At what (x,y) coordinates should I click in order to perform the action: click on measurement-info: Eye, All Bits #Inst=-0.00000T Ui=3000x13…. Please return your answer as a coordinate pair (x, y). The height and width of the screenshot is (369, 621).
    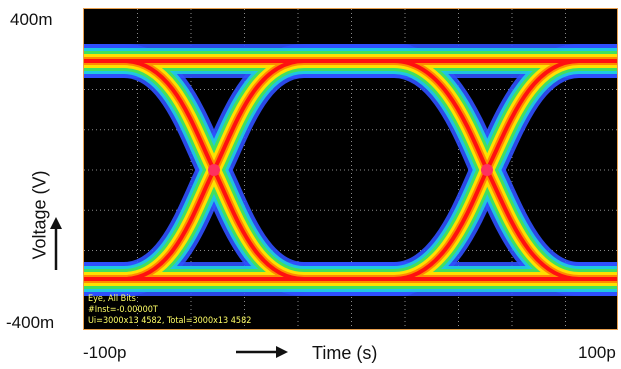
    Looking at the image, I should click on (169, 310).